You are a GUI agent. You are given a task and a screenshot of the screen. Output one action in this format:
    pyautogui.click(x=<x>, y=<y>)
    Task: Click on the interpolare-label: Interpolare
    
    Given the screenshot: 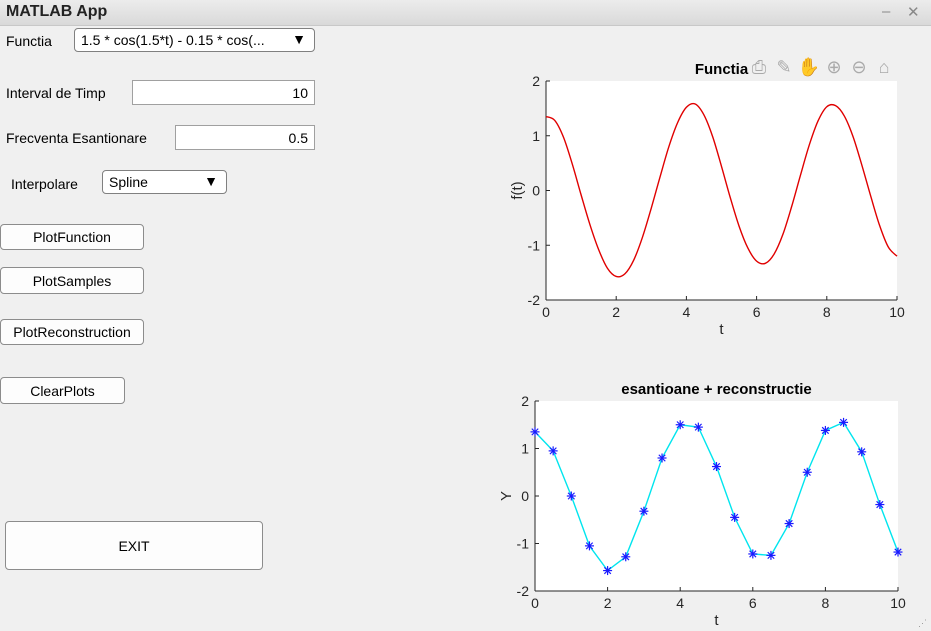 What is the action you would take?
    pyautogui.click(x=44, y=184)
    